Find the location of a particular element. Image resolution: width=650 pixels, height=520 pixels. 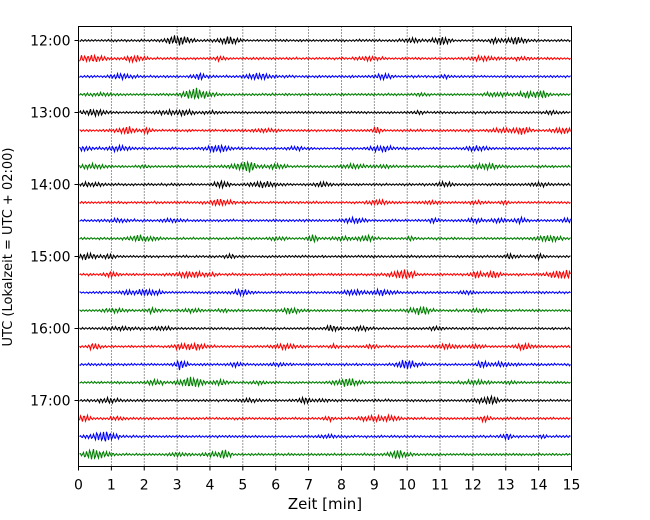

x-tick-label: 15 is located at coordinates (572, 486).